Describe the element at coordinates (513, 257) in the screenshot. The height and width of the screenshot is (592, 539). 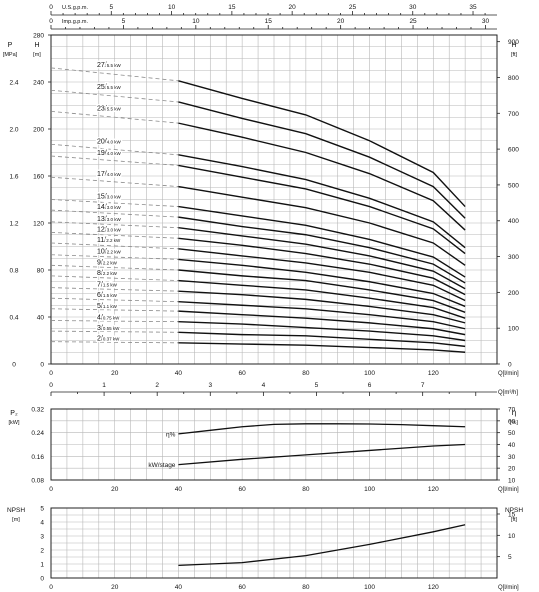
I see `feet-tick-label: 300` at that location.